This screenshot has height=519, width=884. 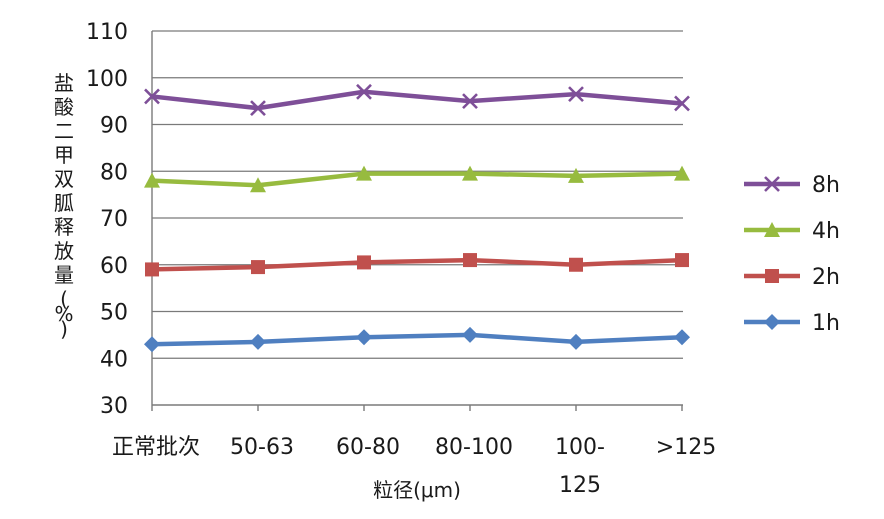 What do you see at coordinates (107, 32) in the screenshot?
I see `y-tick-label: 110` at bounding box center [107, 32].